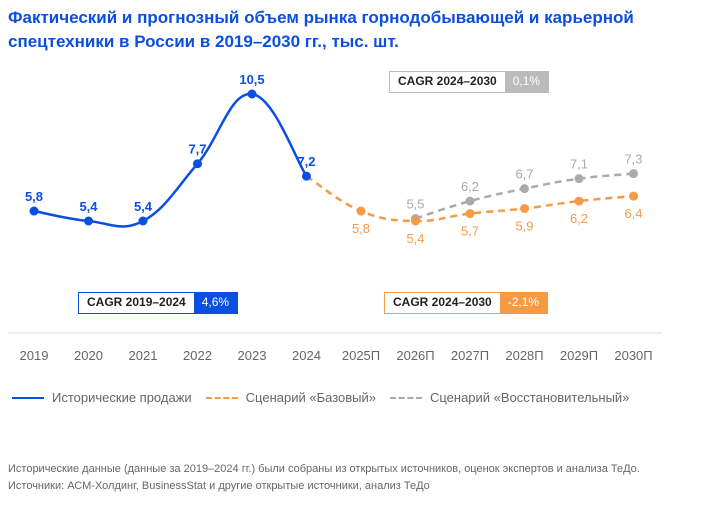  Describe the element at coordinates (122, 397) in the screenshot. I see `legend-label-historical: Исторические продажи` at that location.